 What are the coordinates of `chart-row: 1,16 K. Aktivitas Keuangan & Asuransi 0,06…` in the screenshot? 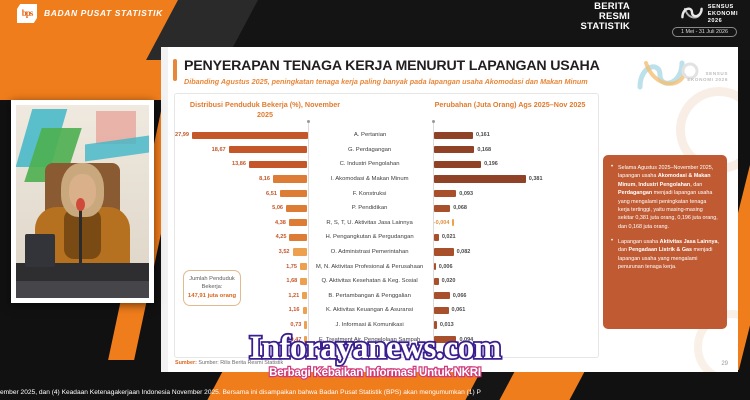 It's located at (386, 310).